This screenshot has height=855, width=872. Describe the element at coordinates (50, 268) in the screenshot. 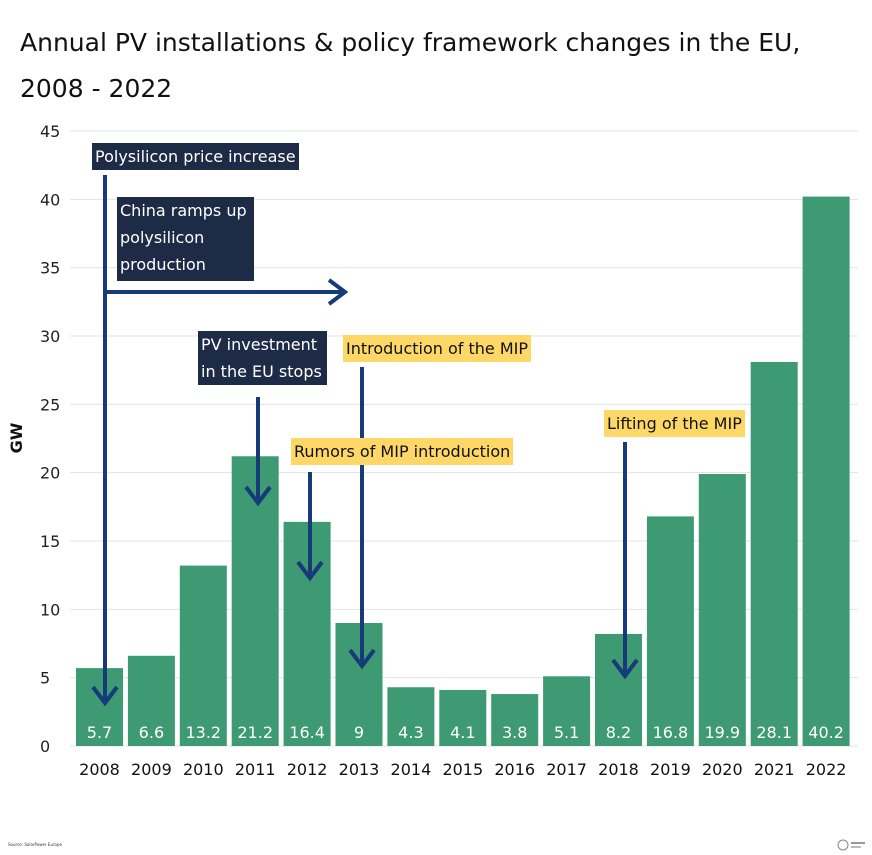

I see `y-tick-label: 35` at that location.